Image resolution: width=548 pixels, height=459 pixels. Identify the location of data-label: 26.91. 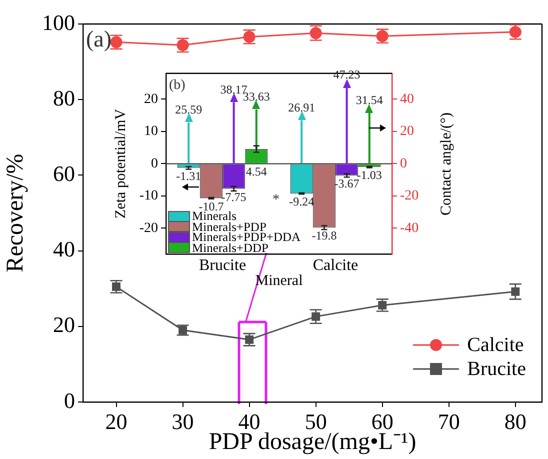
(302, 107).